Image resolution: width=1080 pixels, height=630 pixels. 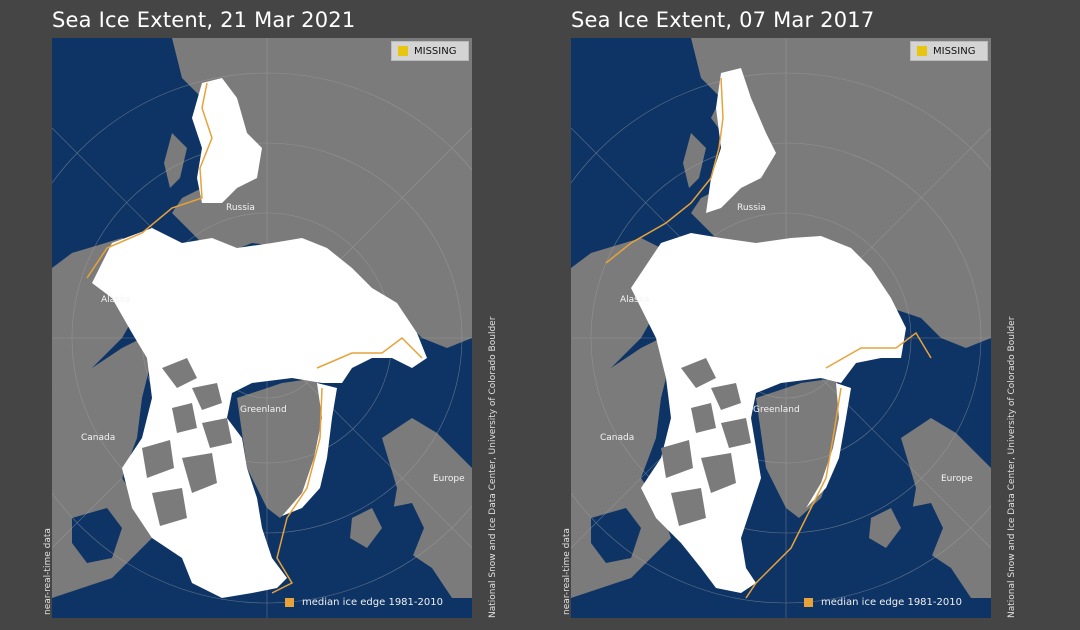 I want to click on map-title: Sea Ice Extent, 21 Mar 2021, so click(x=204, y=20).